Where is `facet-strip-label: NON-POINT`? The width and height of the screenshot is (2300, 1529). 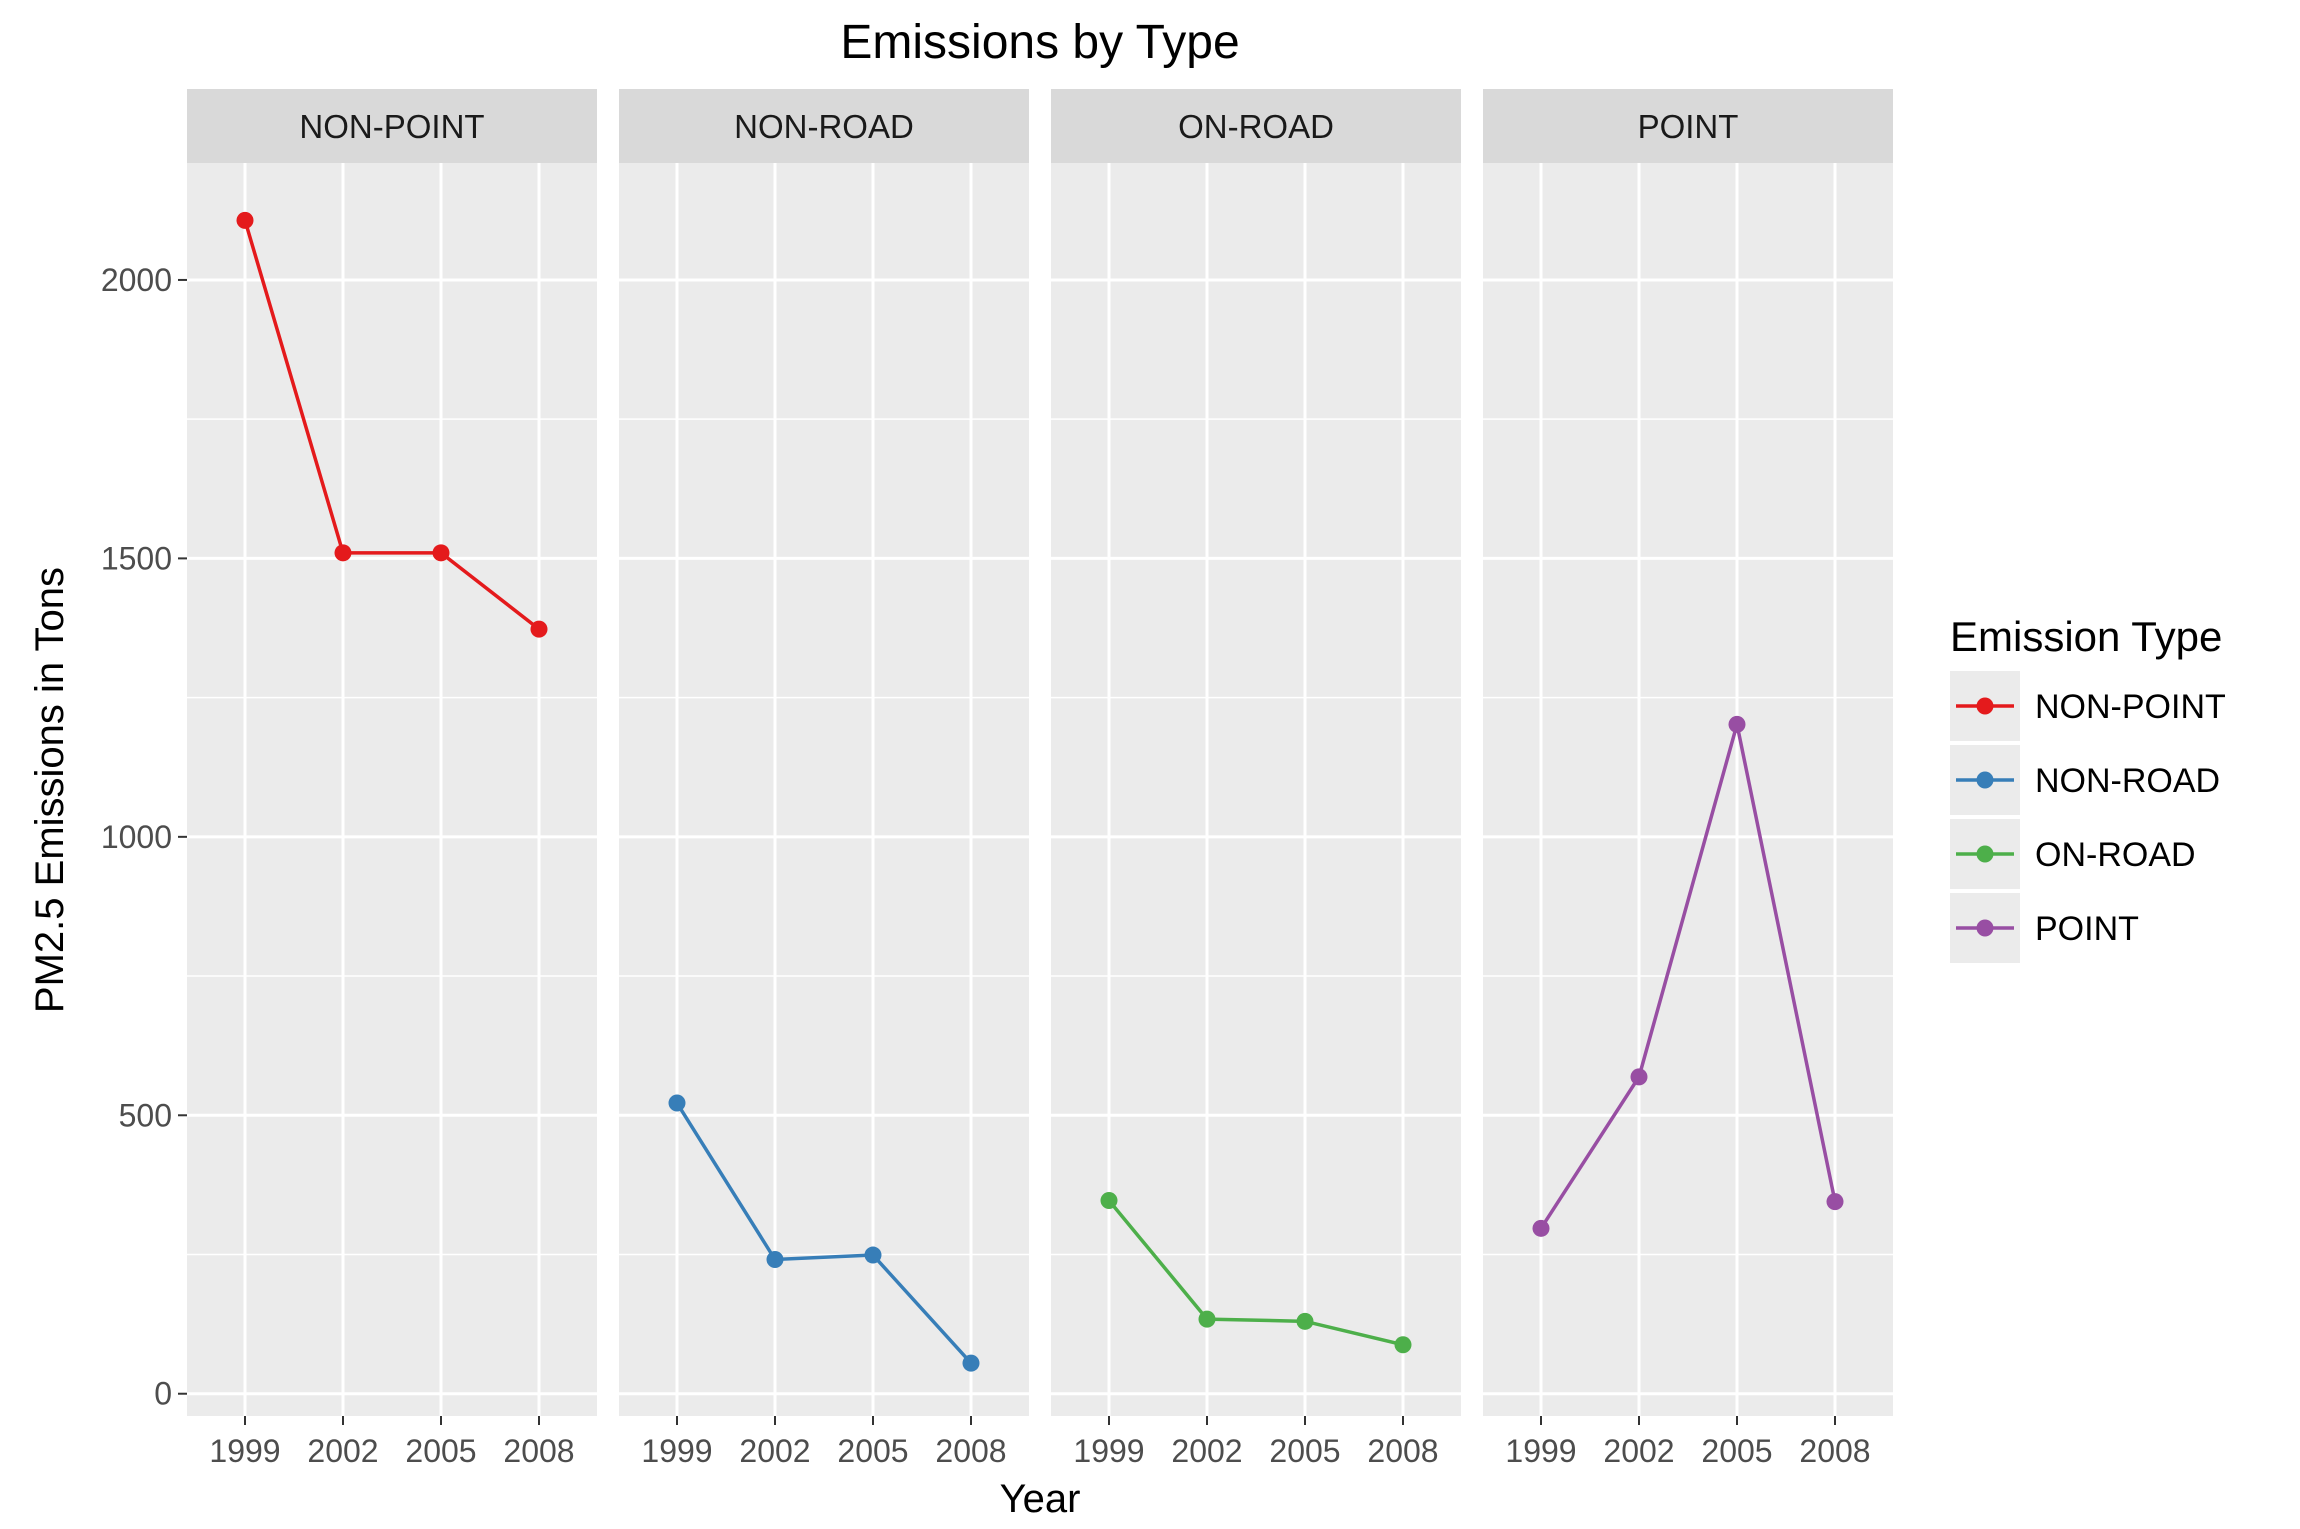
facet-strip-label: NON-POINT is located at coordinates (391, 126).